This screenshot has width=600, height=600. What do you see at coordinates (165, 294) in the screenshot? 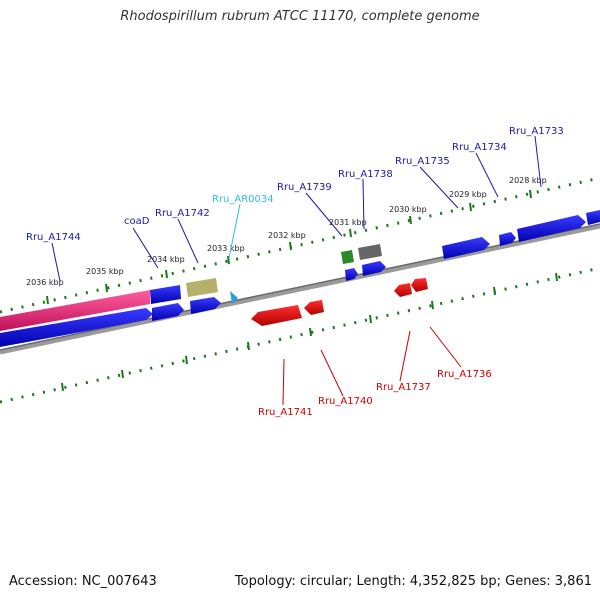
I see `feature-coaD` at bounding box center [165, 294].